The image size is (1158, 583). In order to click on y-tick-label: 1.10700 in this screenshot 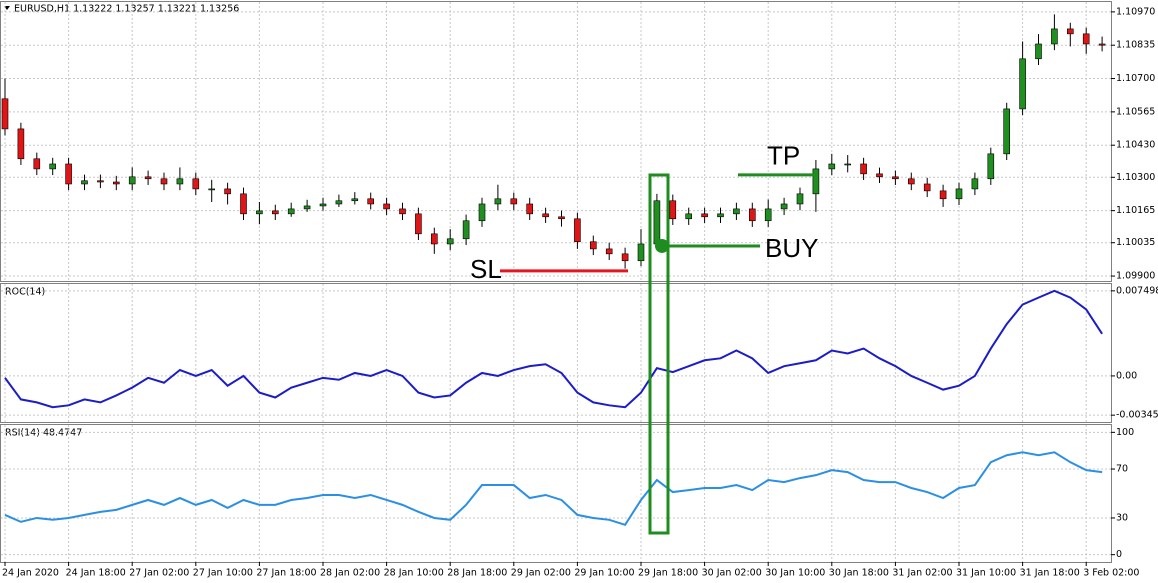, I will do `click(1135, 78)`.